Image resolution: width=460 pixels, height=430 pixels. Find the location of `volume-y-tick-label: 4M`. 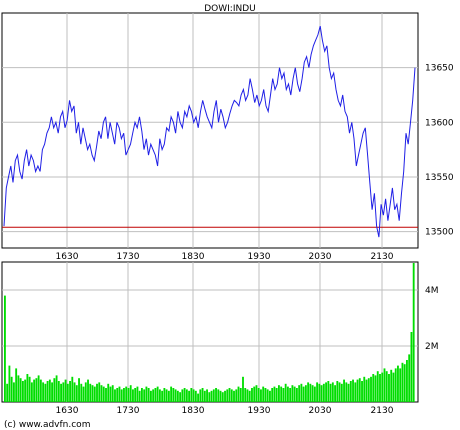

volume-y-tick-label: 4M is located at coordinates (432, 291).